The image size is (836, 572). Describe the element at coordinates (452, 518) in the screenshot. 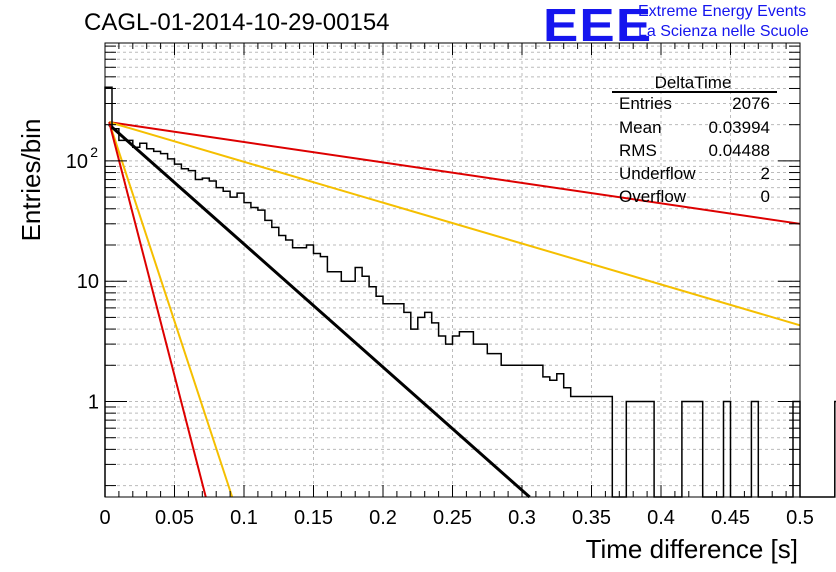

I see `x-tick-label: 0.25` at that location.